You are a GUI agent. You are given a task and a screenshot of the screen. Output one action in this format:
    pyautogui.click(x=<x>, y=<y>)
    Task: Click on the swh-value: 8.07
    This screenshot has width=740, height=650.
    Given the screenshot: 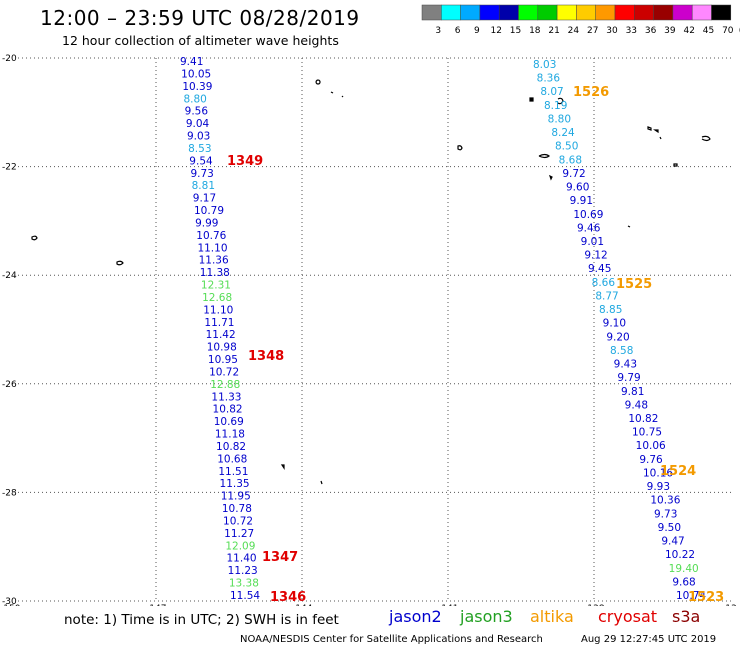 What is the action you would take?
    pyautogui.click(x=551, y=92)
    